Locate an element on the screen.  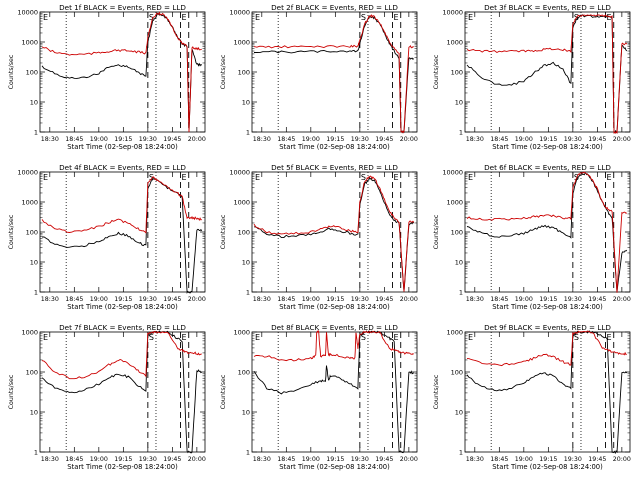
chart-title: Det 6f BLACK = Events, RED = LLD is located at coordinates (547, 167).